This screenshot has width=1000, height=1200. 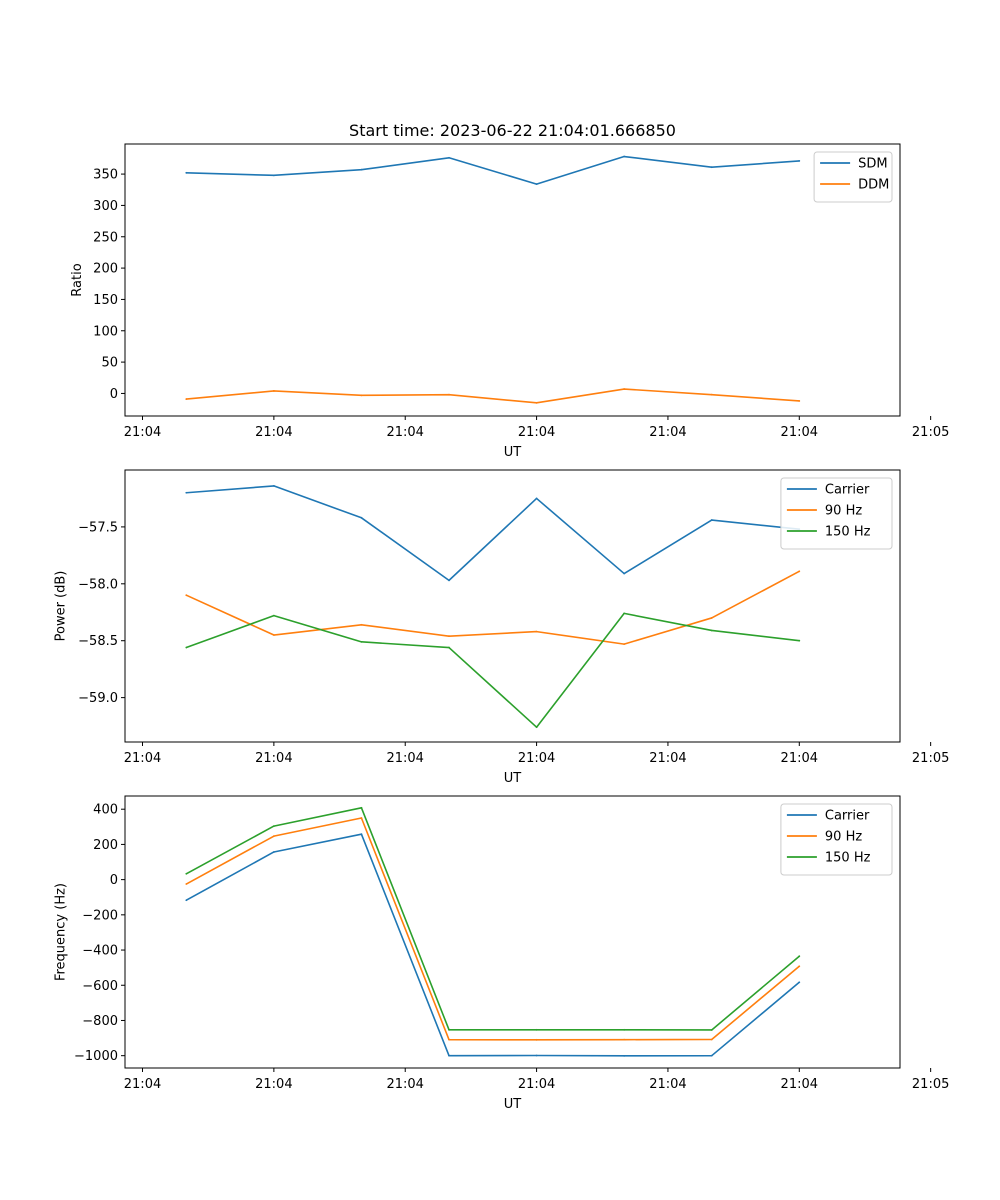 What do you see at coordinates (142, 432) in the screenshot?
I see `chart0-x-tick-label-1: 21:04` at bounding box center [142, 432].